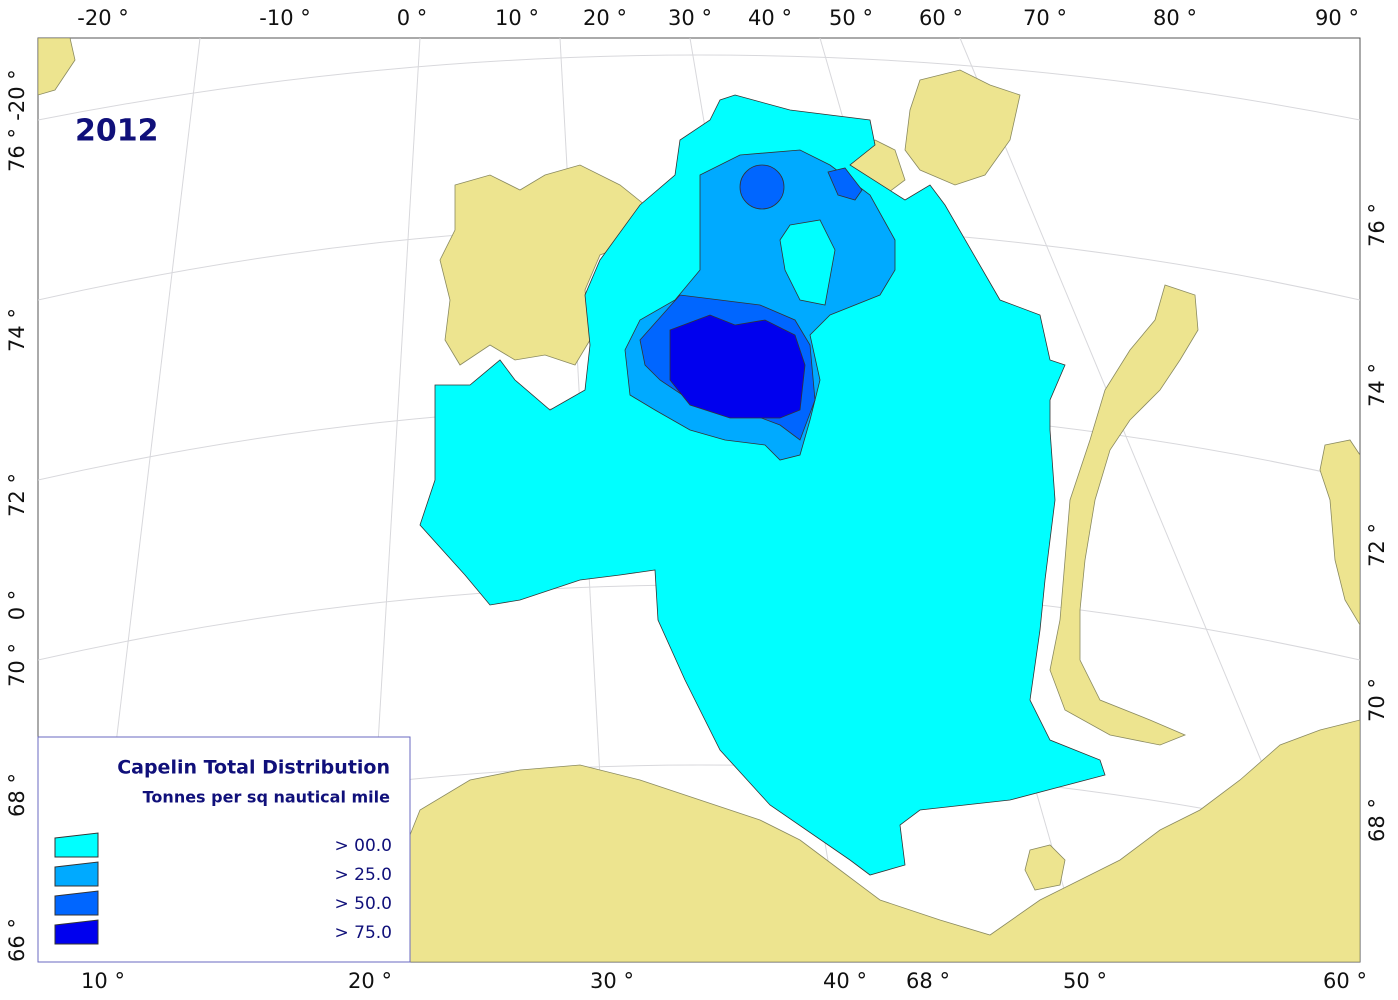 The image size is (1398, 1000). I want to click on bottom-axis-label: 50 °, so click(1085, 981).